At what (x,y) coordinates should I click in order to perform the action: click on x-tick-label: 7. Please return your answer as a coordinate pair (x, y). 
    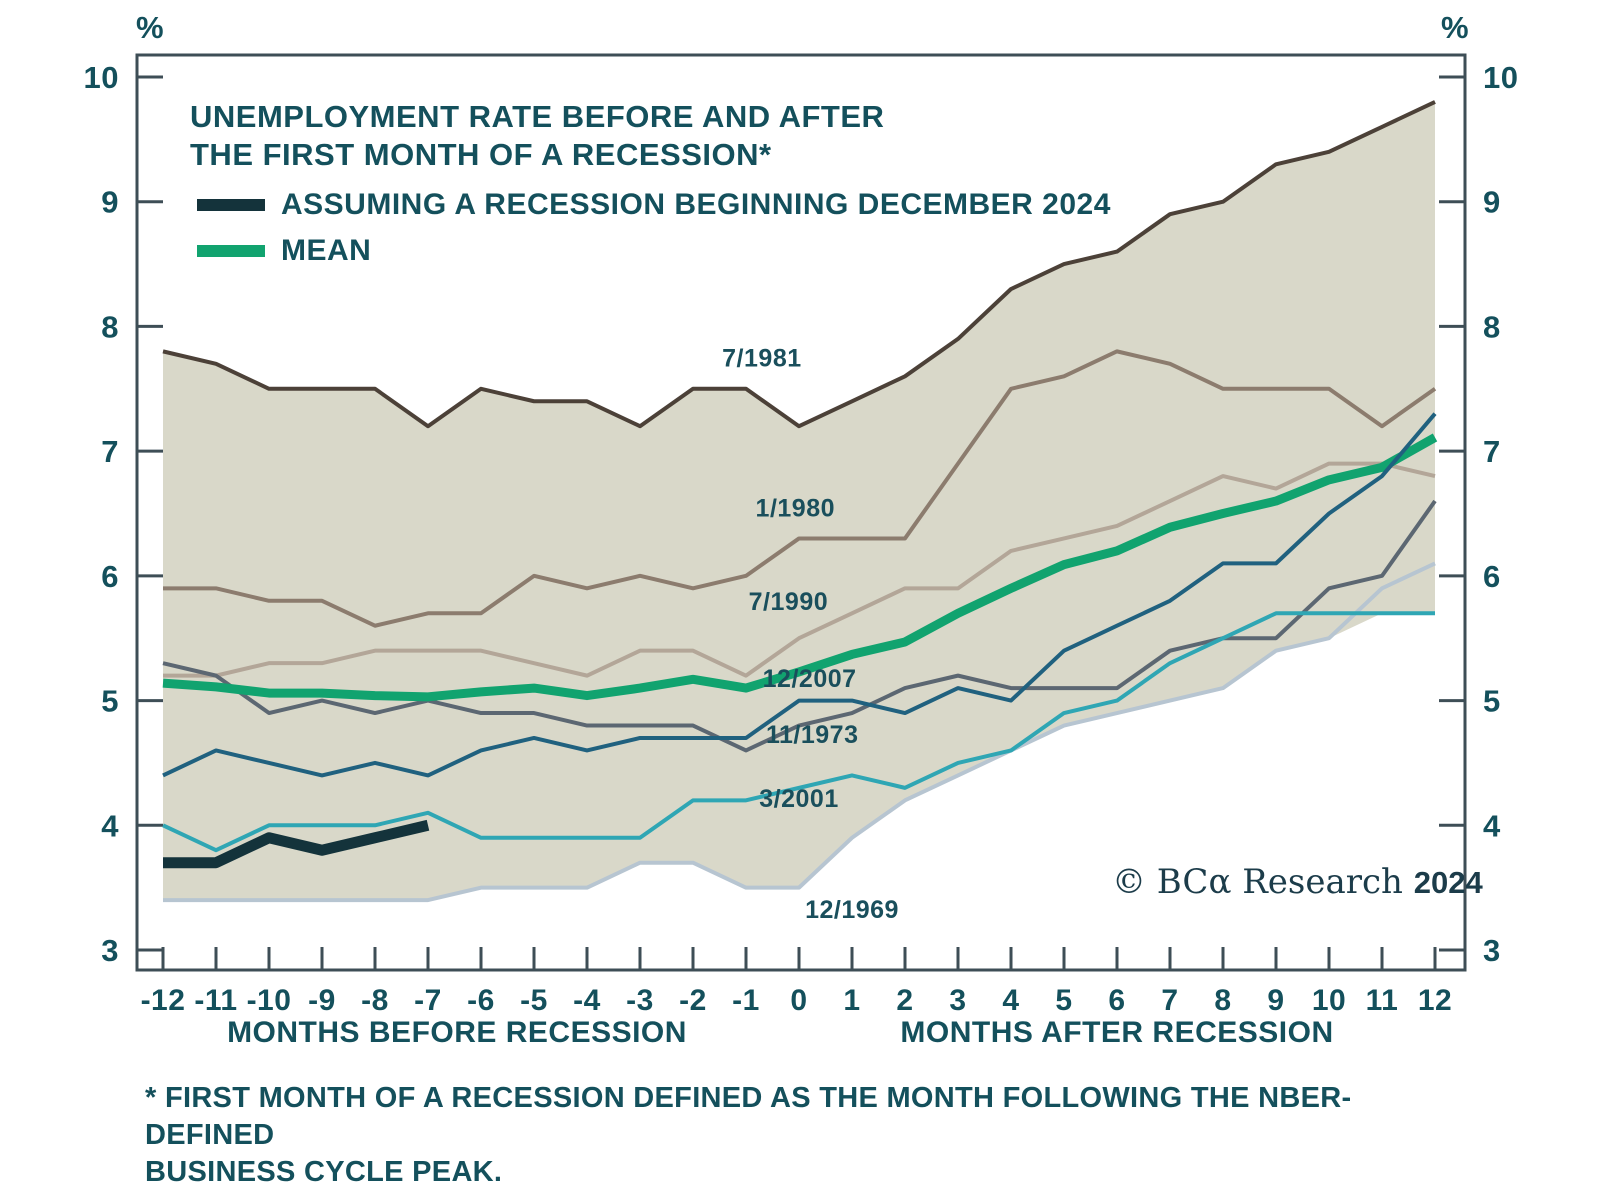
    Looking at the image, I should click on (1169, 1000).